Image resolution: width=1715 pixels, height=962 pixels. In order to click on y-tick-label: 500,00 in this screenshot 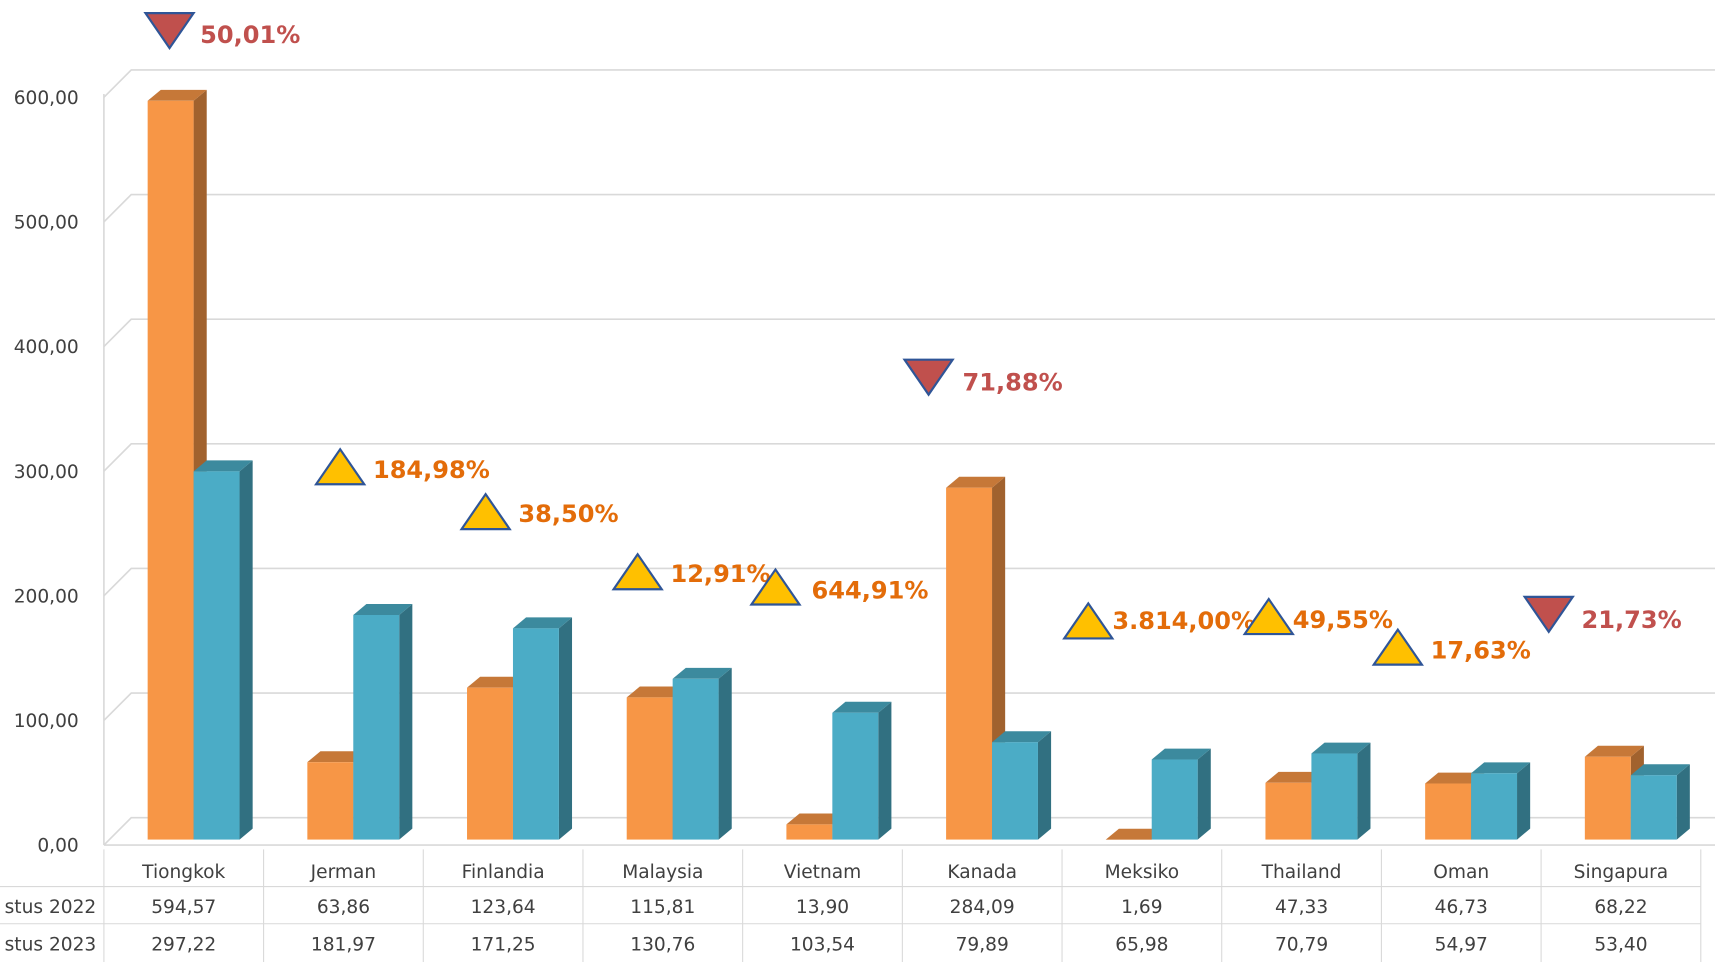, I will do `click(46, 223)`.